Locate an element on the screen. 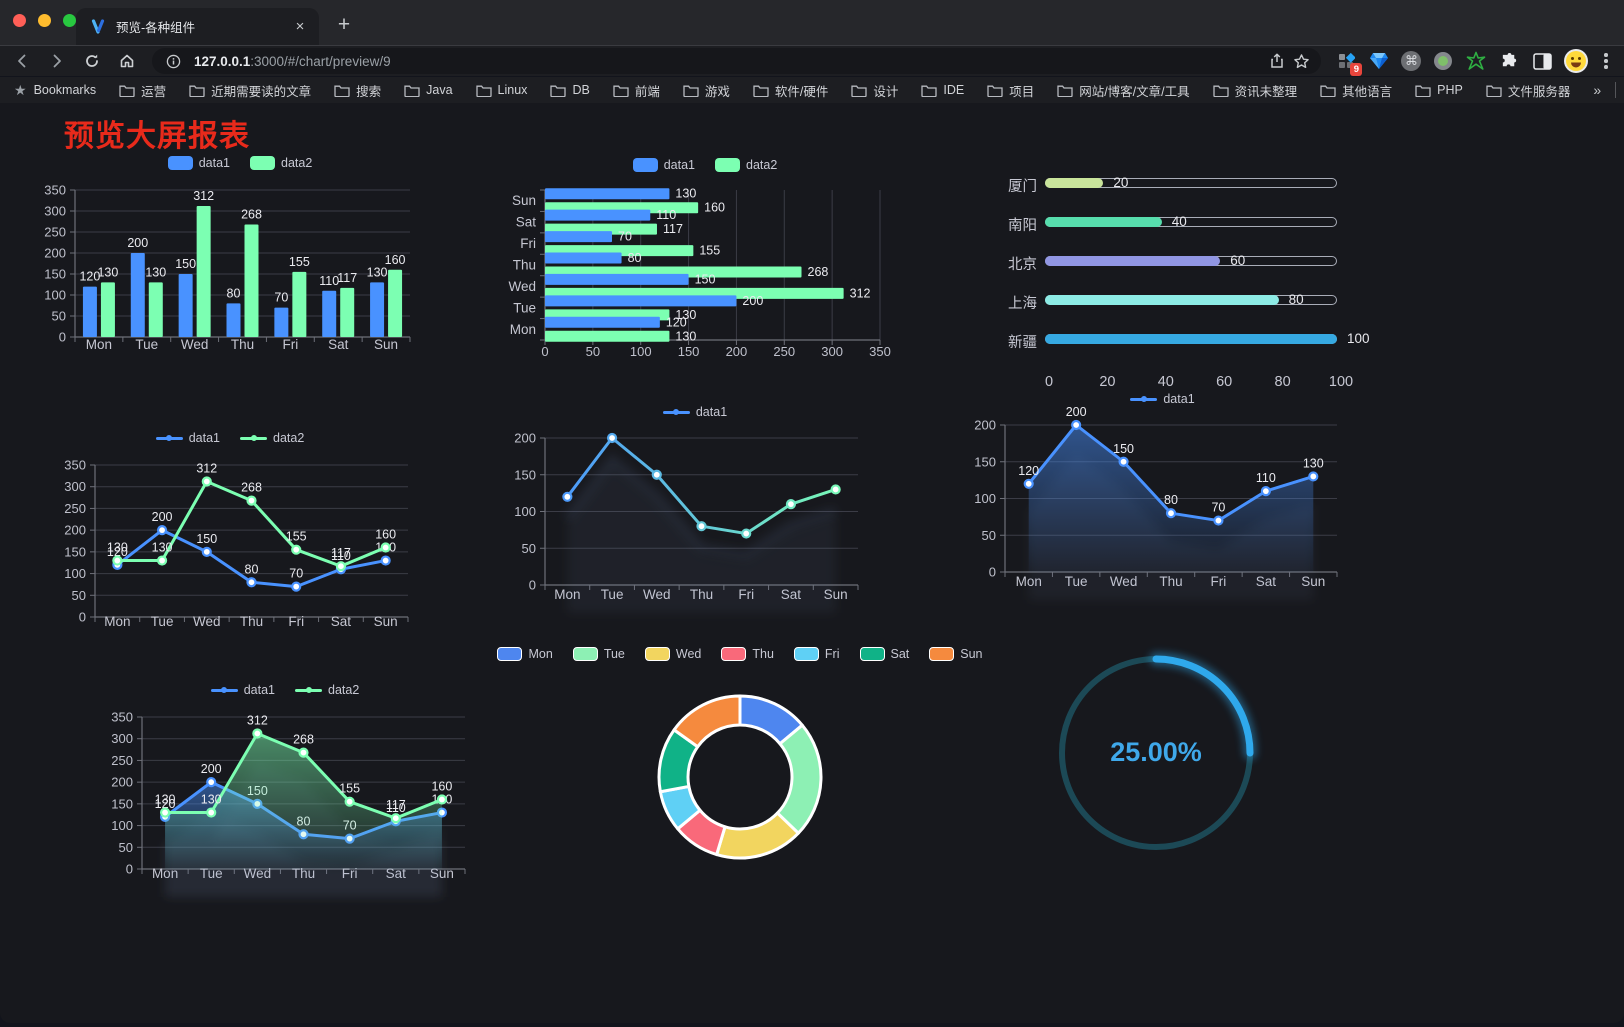 The height and width of the screenshot is (1027, 1624). command-extension-icon: ⌘ is located at coordinates (1411, 61).